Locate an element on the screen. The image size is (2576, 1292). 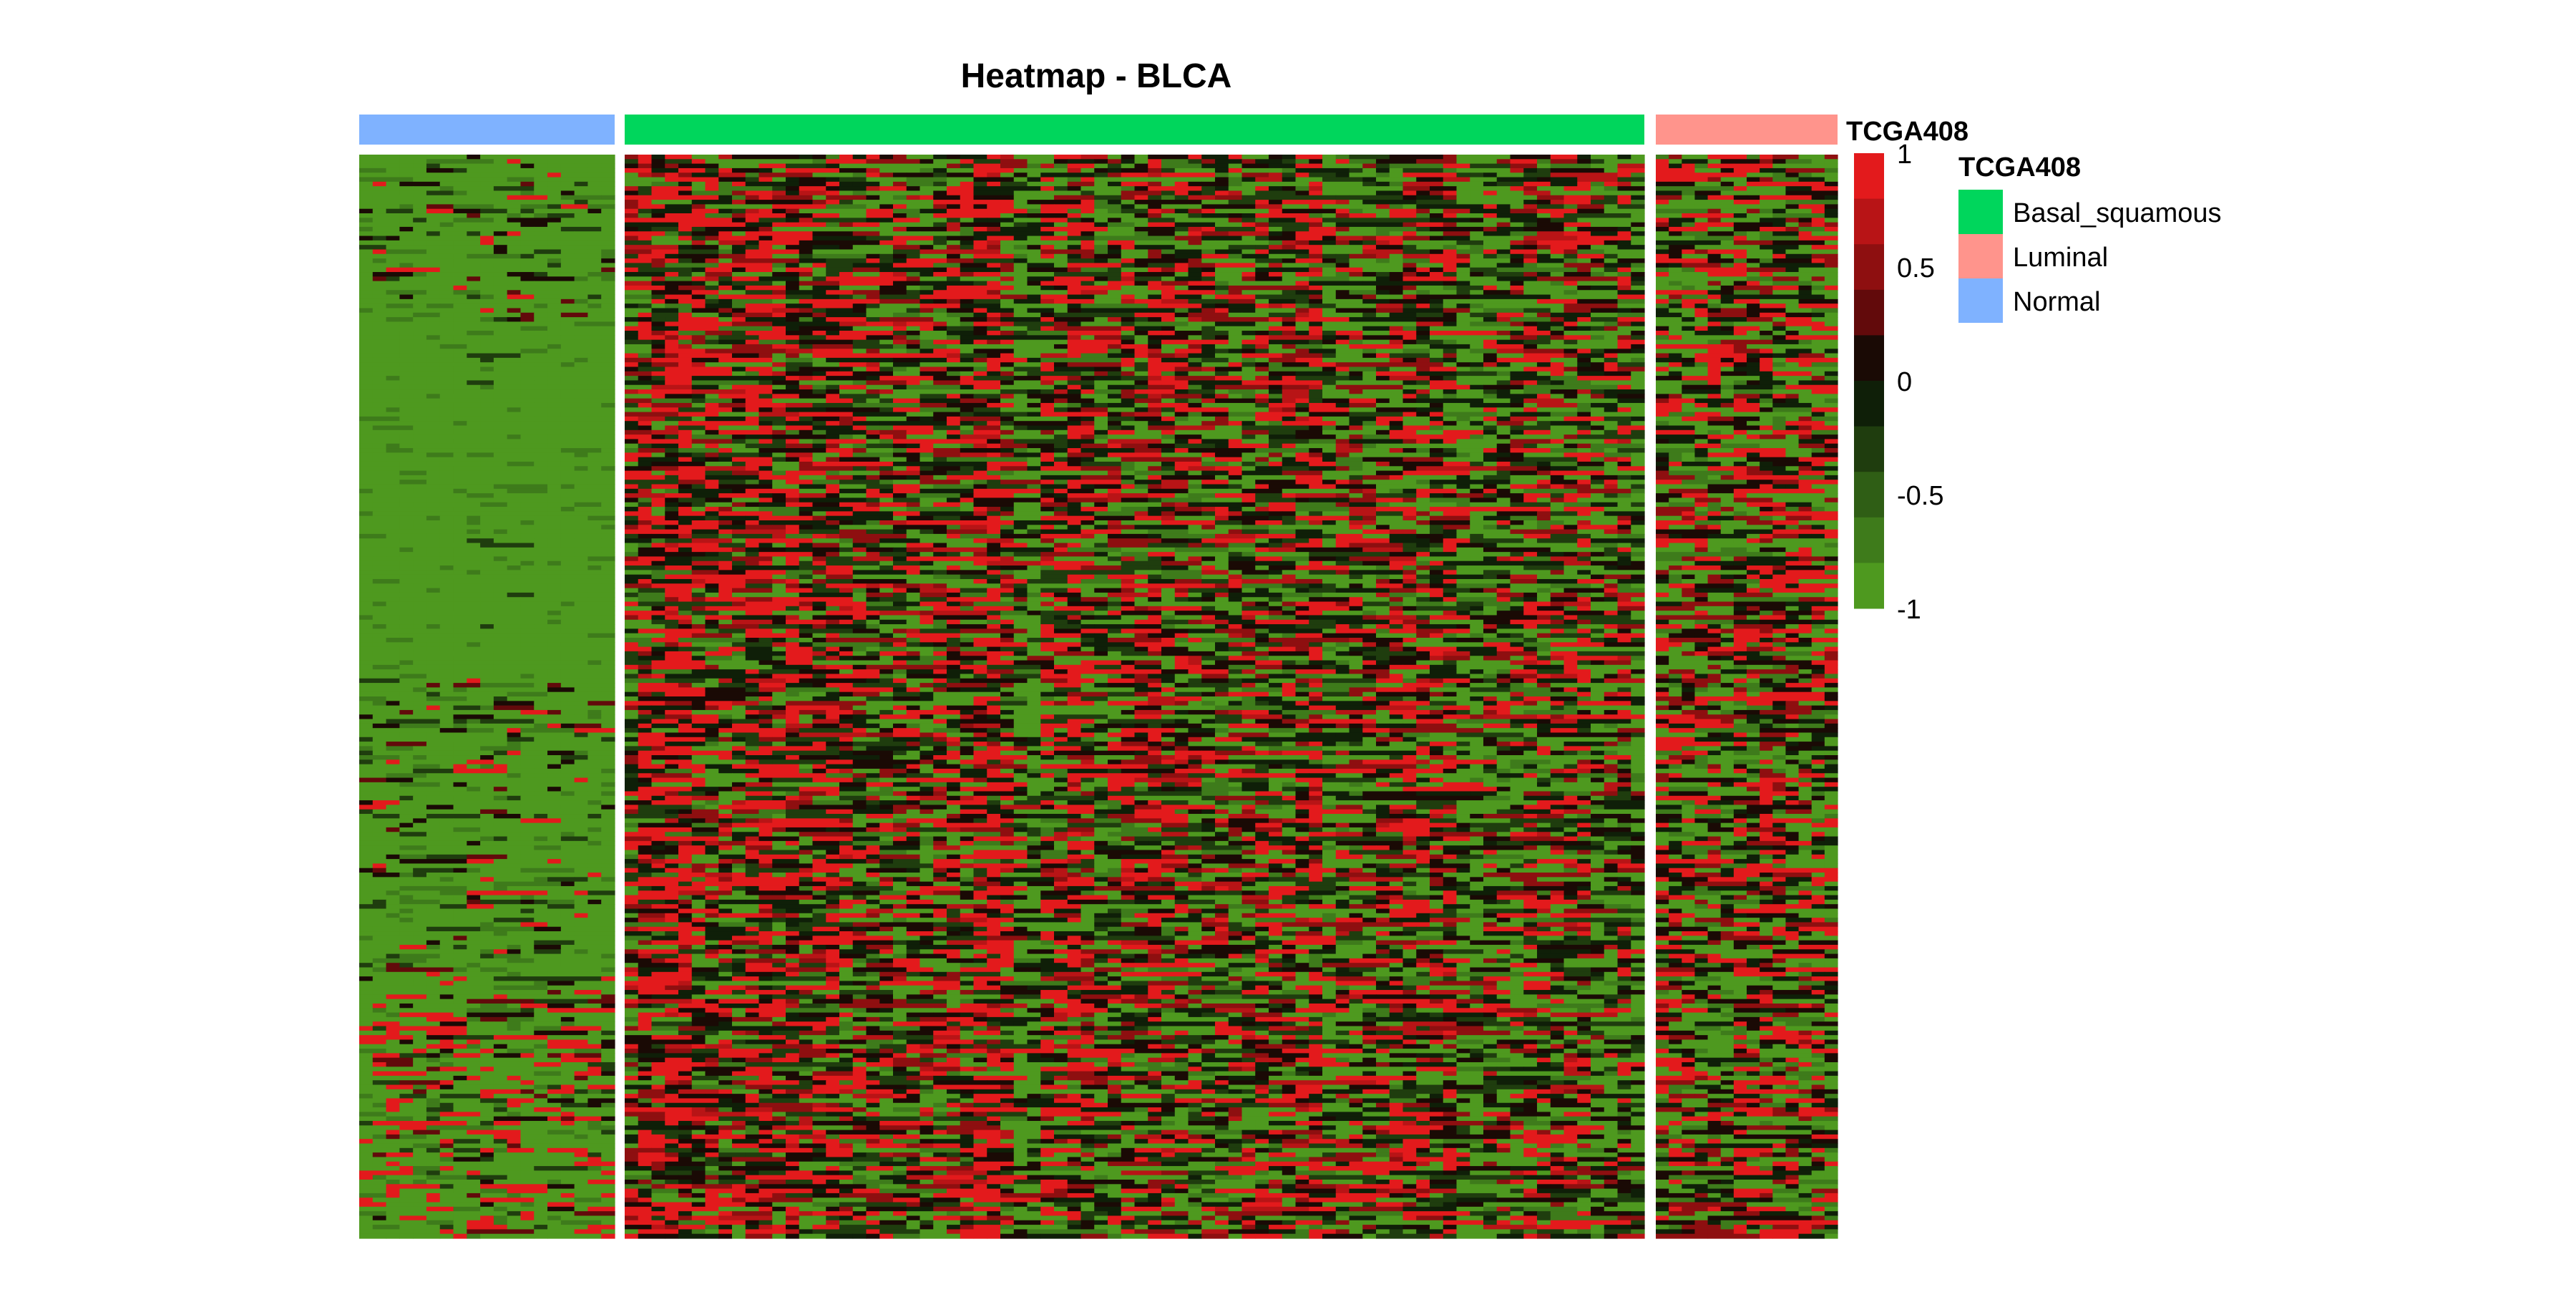
annotation-normal is located at coordinates (487, 130).